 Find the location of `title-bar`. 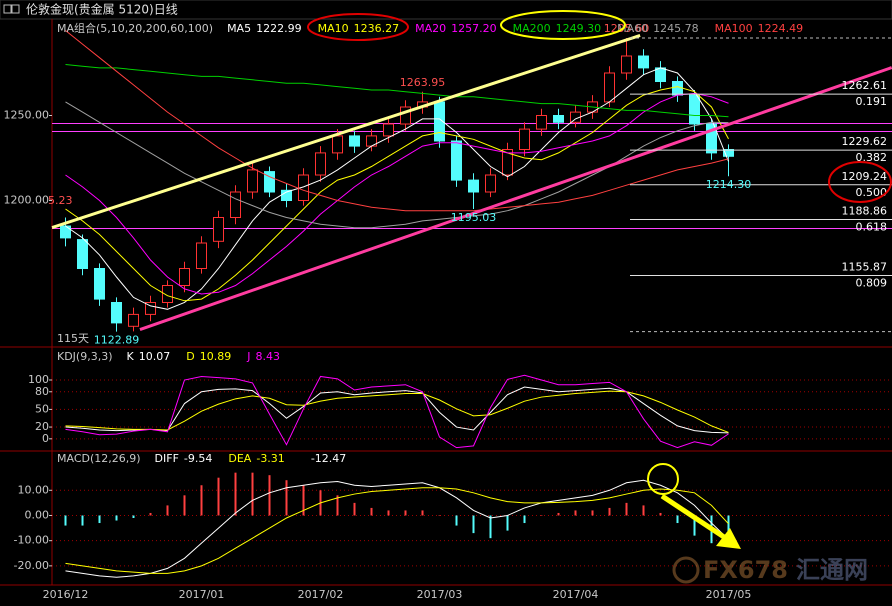

title-bar is located at coordinates (446, 10).